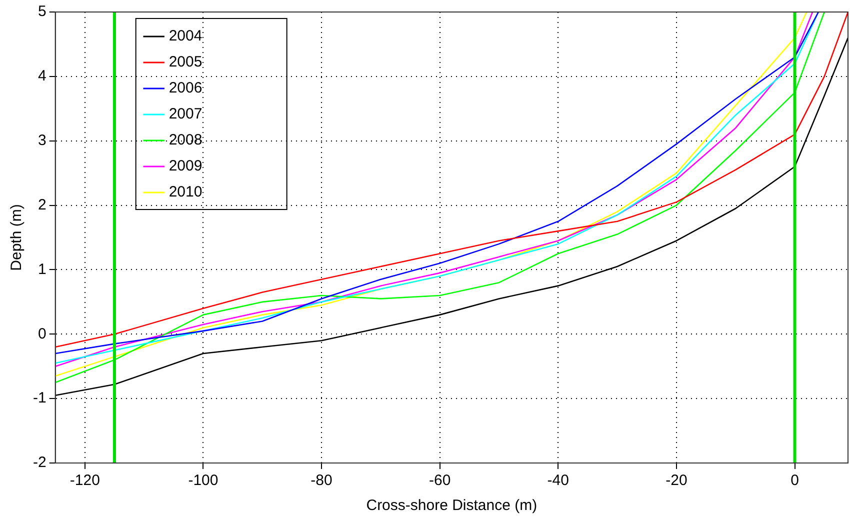 The width and height of the screenshot is (850, 519). What do you see at coordinates (42, 269) in the screenshot?
I see `y-tick-label: 1` at bounding box center [42, 269].